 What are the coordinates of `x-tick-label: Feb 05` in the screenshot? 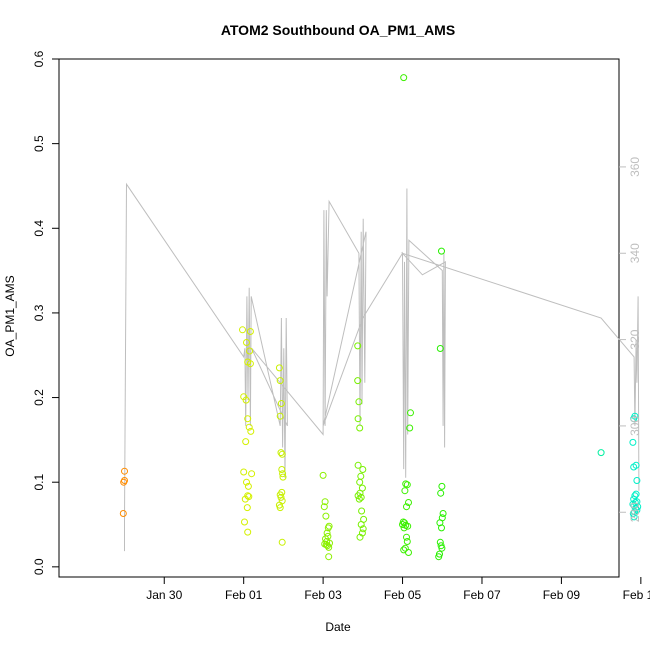 It's located at (403, 595).